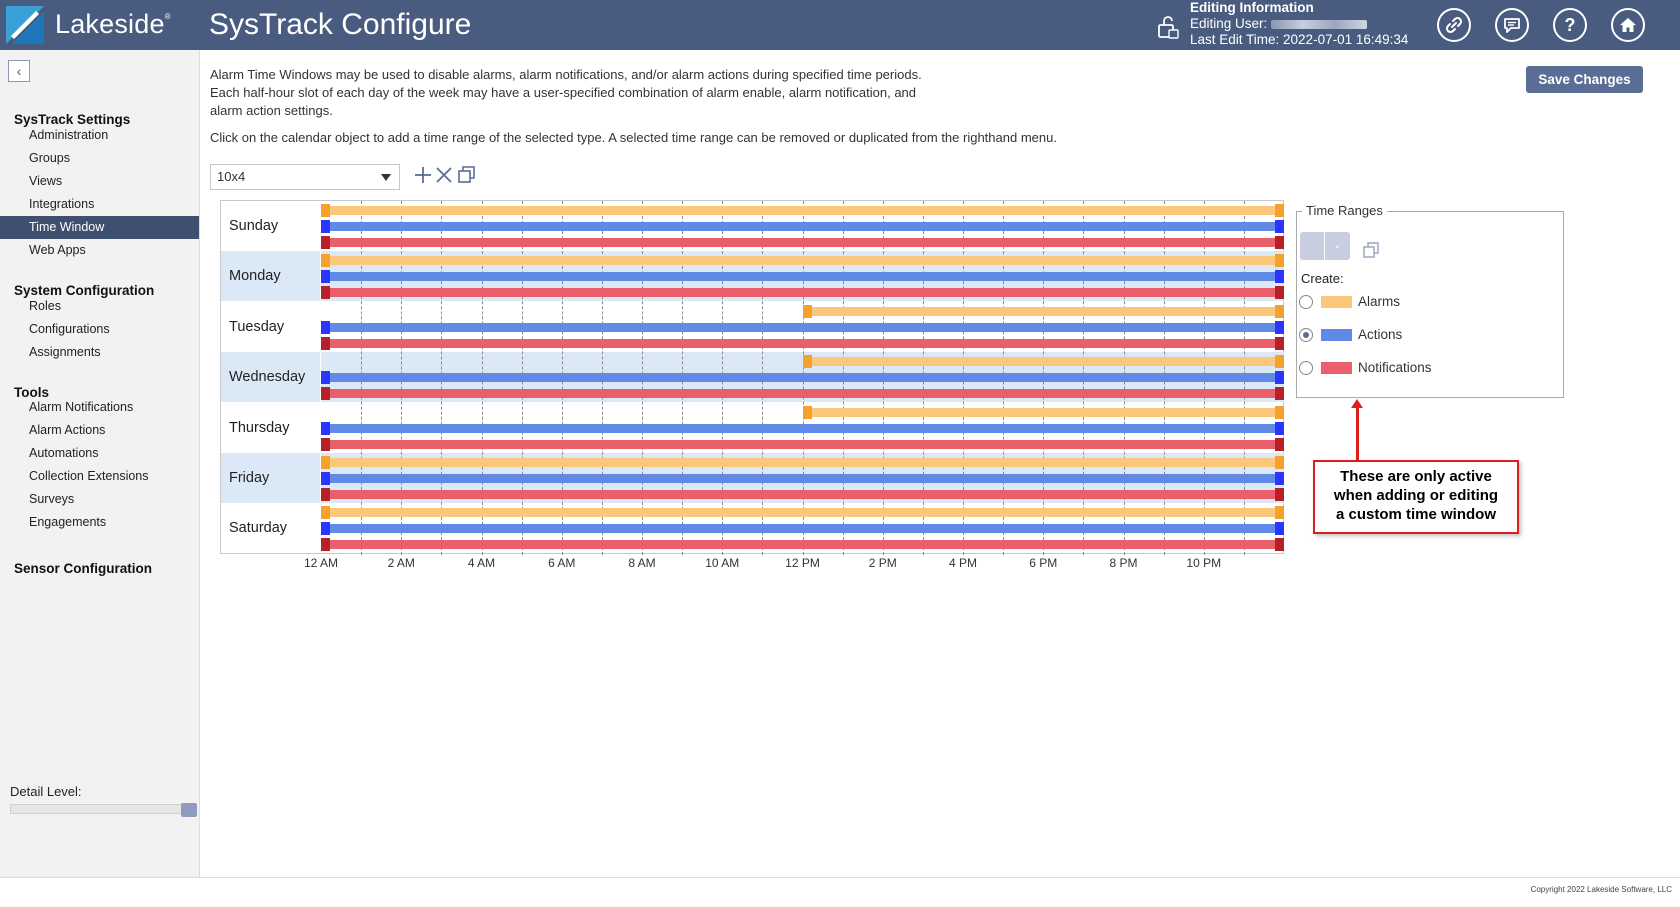 The width and height of the screenshot is (1680, 907). What do you see at coordinates (83, 568) in the screenshot?
I see `nav-section-sensor-configuration: Sensor Configuration` at bounding box center [83, 568].